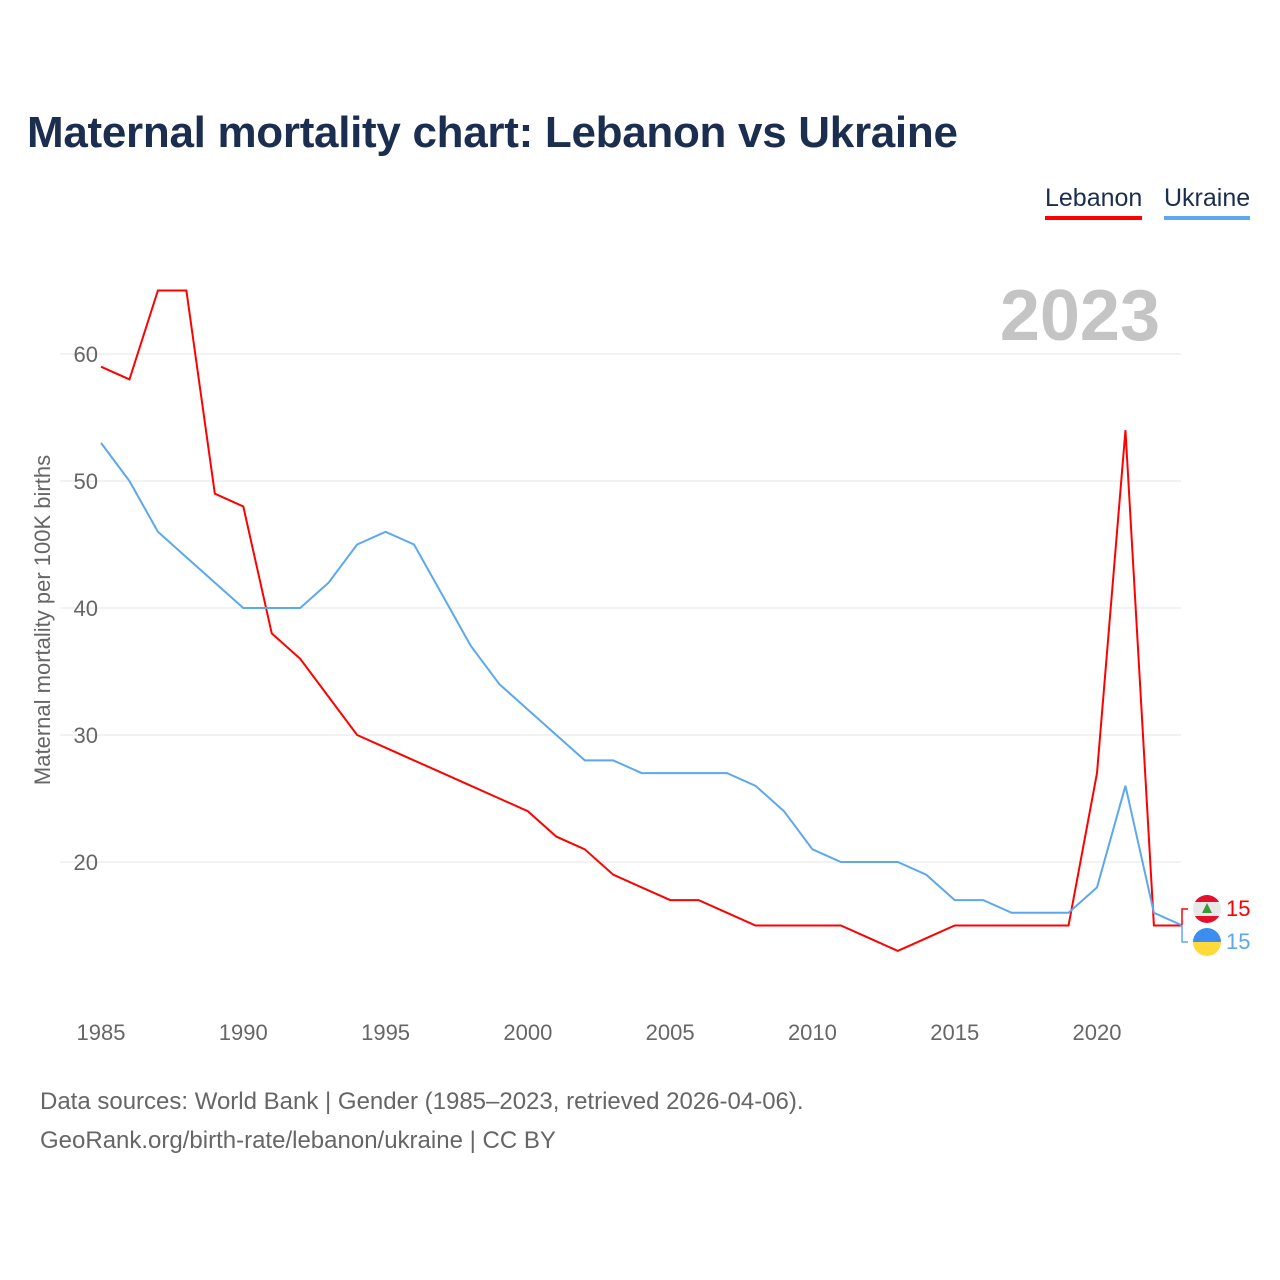 This screenshot has height=1280, width=1280. Describe the element at coordinates (86, 481) in the screenshot. I see `y-tick-label: 50` at that location.